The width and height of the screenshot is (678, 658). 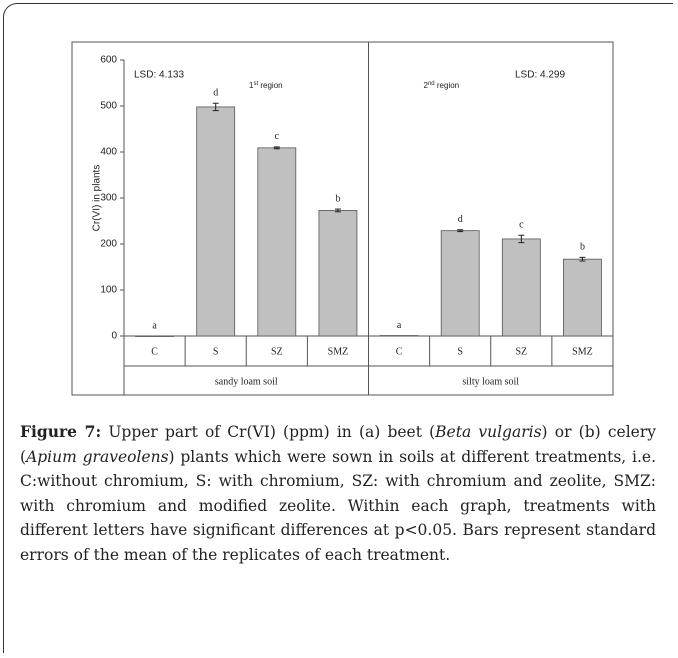 I want to click on y-tick-label: 400, so click(x=108, y=152).